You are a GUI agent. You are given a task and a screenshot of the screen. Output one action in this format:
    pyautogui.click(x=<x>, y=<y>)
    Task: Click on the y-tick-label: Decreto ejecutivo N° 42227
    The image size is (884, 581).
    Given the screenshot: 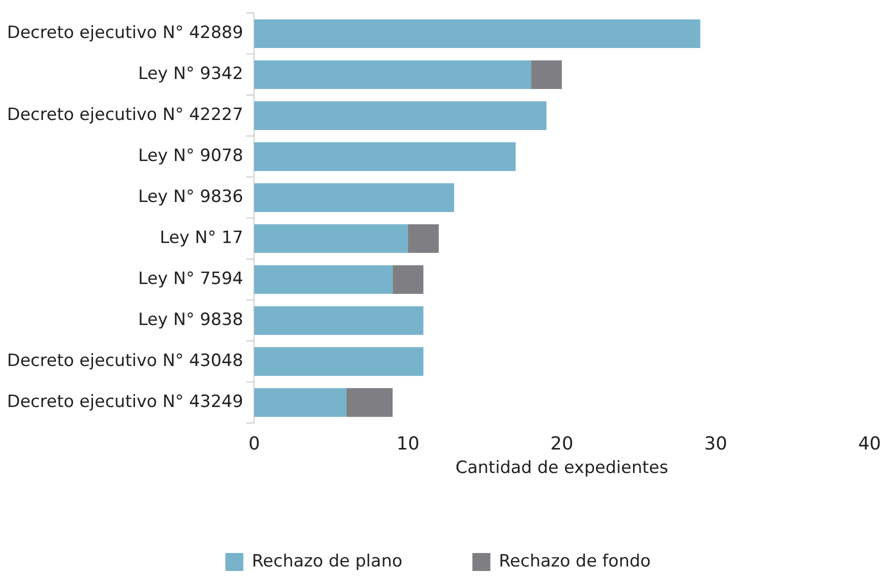 What is the action you would take?
    pyautogui.click(x=125, y=115)
    